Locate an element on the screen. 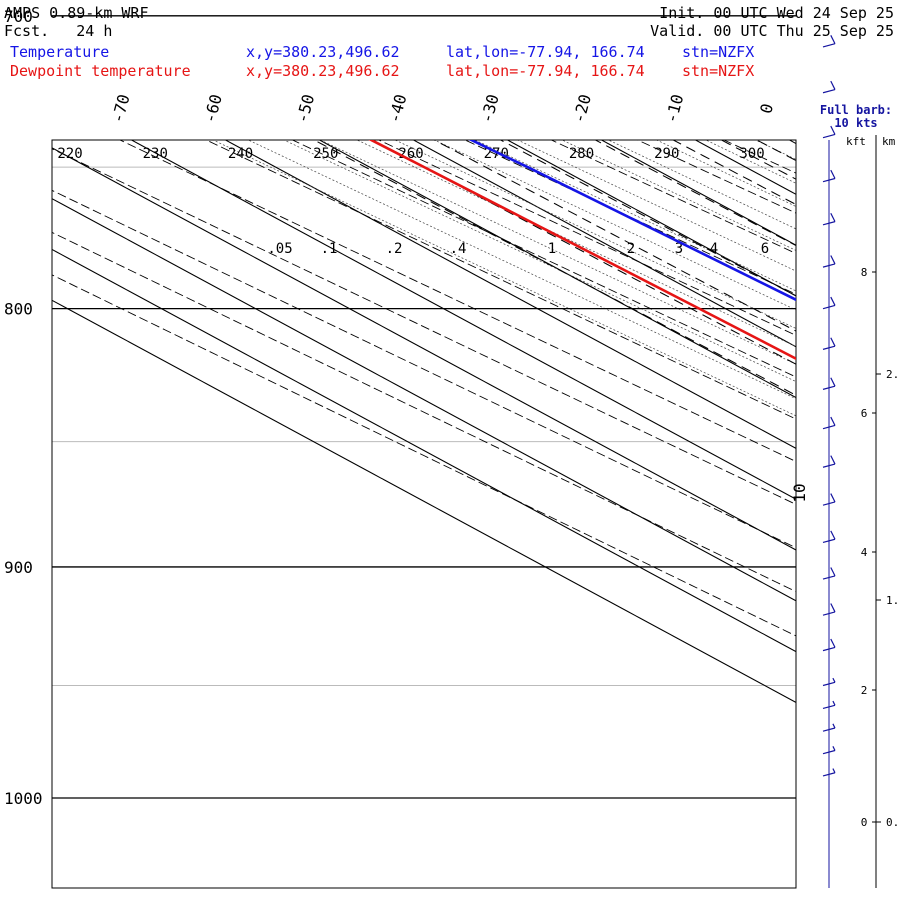 The image size is (900, 900). wind-column: Full barb:10 kts kft km 8 6 4 2 0 2. 1. 0. is located at coordinates (859, 461).